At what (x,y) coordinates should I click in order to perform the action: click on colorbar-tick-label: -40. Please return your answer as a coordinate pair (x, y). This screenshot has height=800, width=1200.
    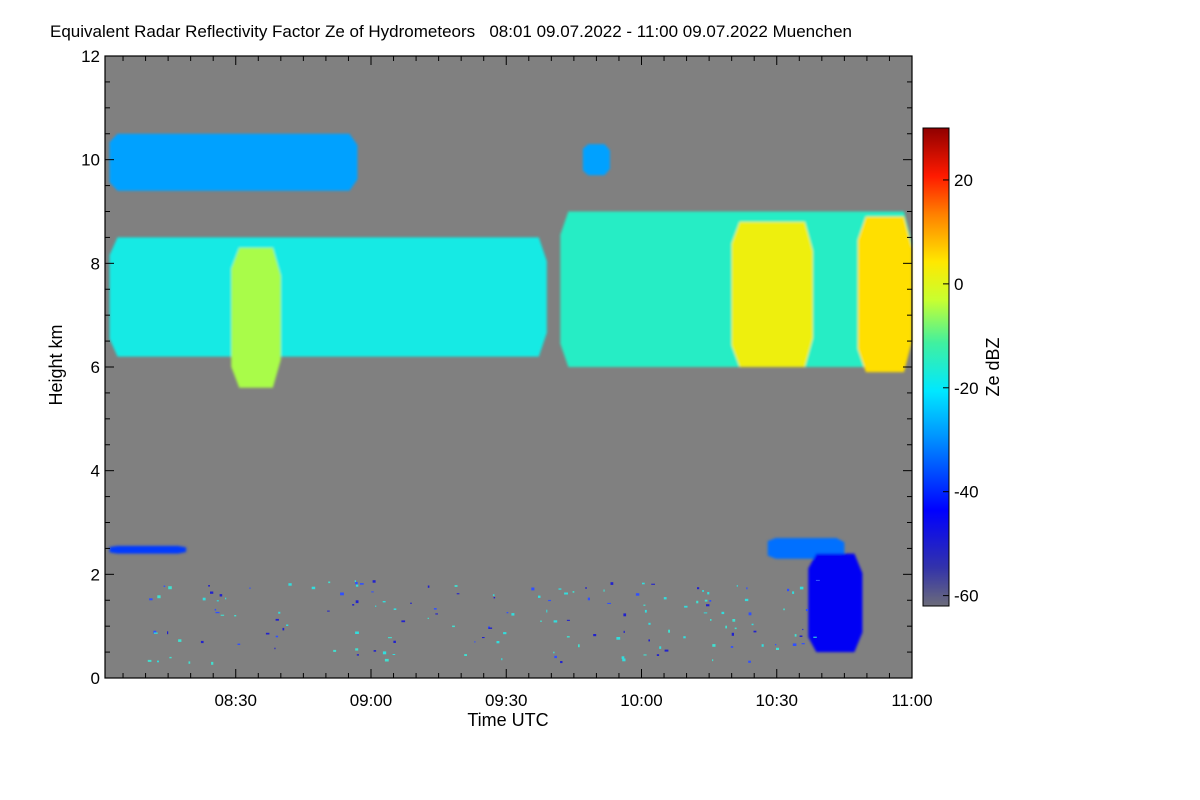
    Looking at the image, I should click on (966, 492).